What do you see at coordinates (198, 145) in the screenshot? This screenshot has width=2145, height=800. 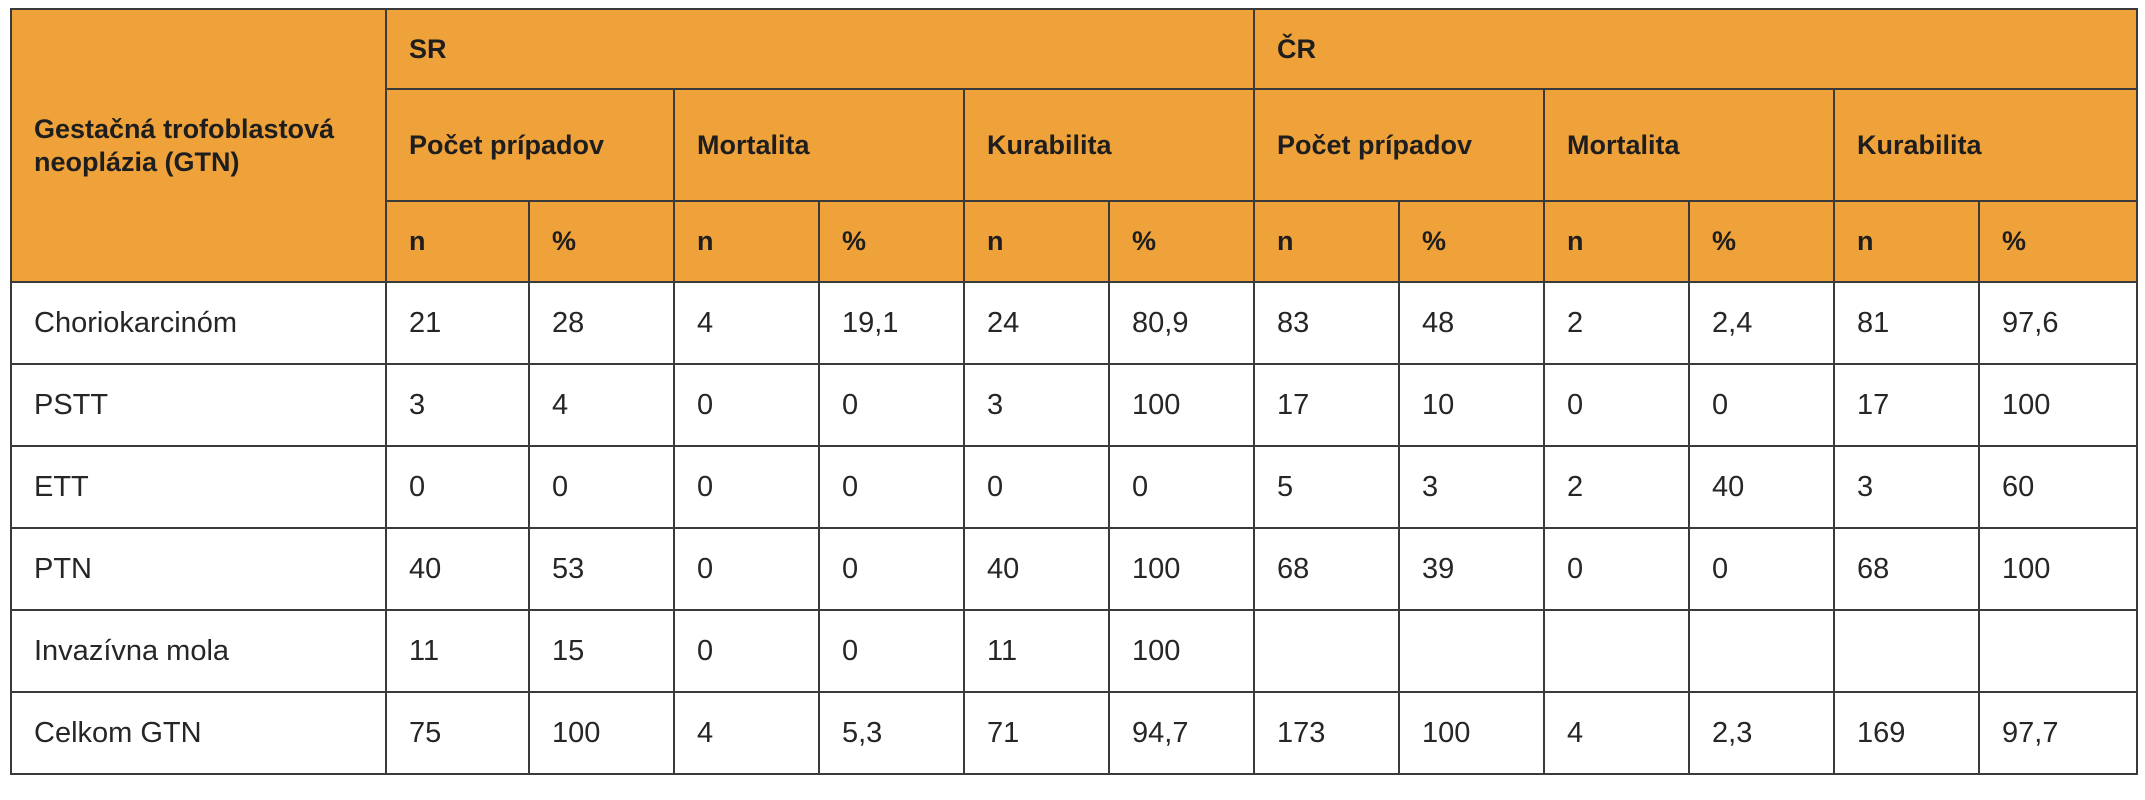 I see `corner-header: Gestačná trofoblastová neoplázia (GTN)` at bounding box center [198, 145].